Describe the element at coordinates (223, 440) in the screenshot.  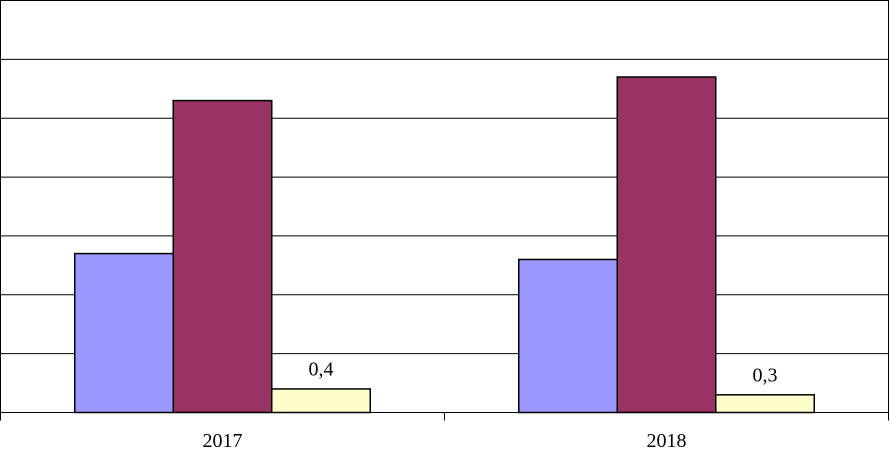
I see `x-tick-label: 2017` at that location.